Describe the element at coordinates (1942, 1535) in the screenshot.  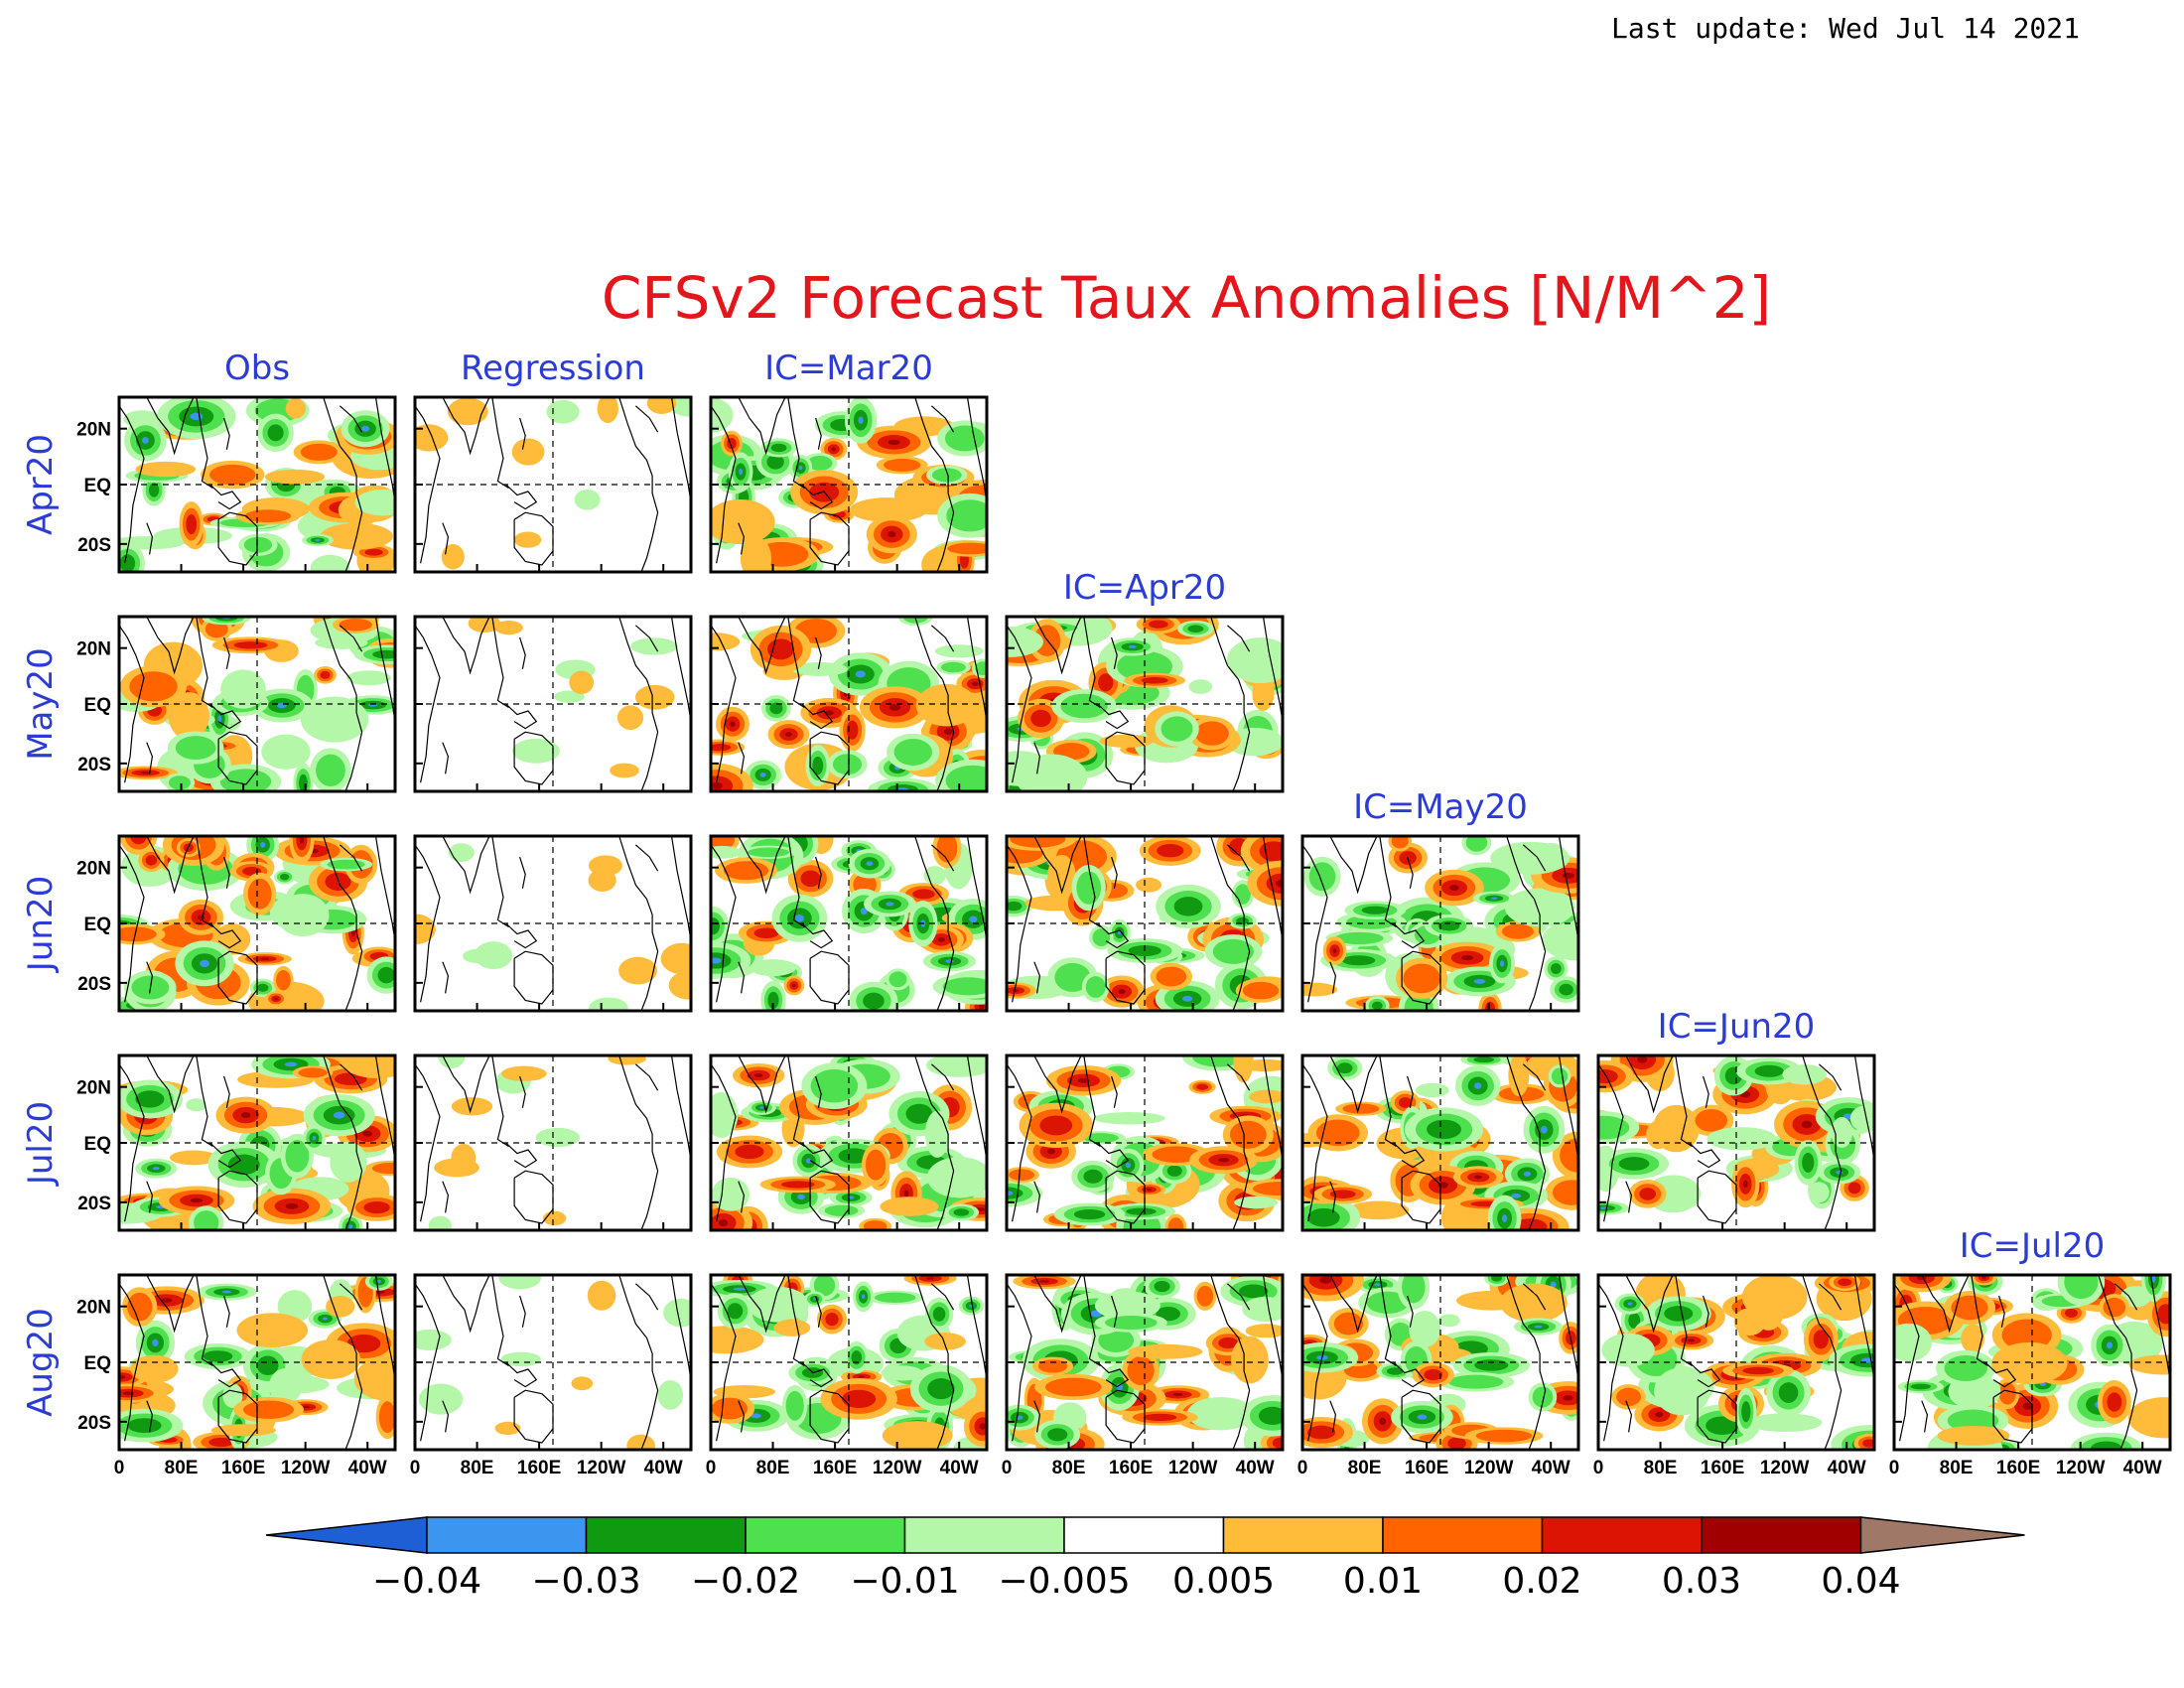
I see `colorbar-high-arrow` at that location.